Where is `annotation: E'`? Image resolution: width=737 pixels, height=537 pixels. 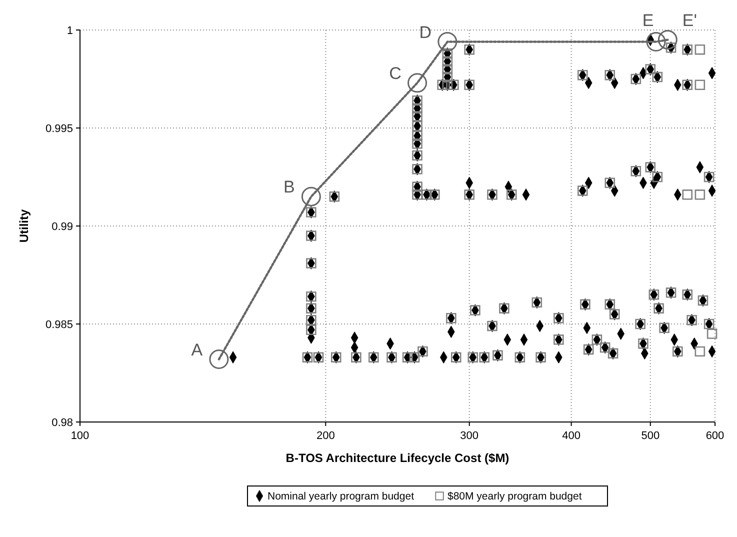 annotation: E' is located at coordinates (689, 20).